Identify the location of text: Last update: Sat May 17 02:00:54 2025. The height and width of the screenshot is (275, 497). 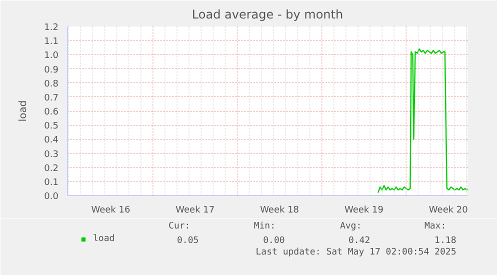
(356, 253).